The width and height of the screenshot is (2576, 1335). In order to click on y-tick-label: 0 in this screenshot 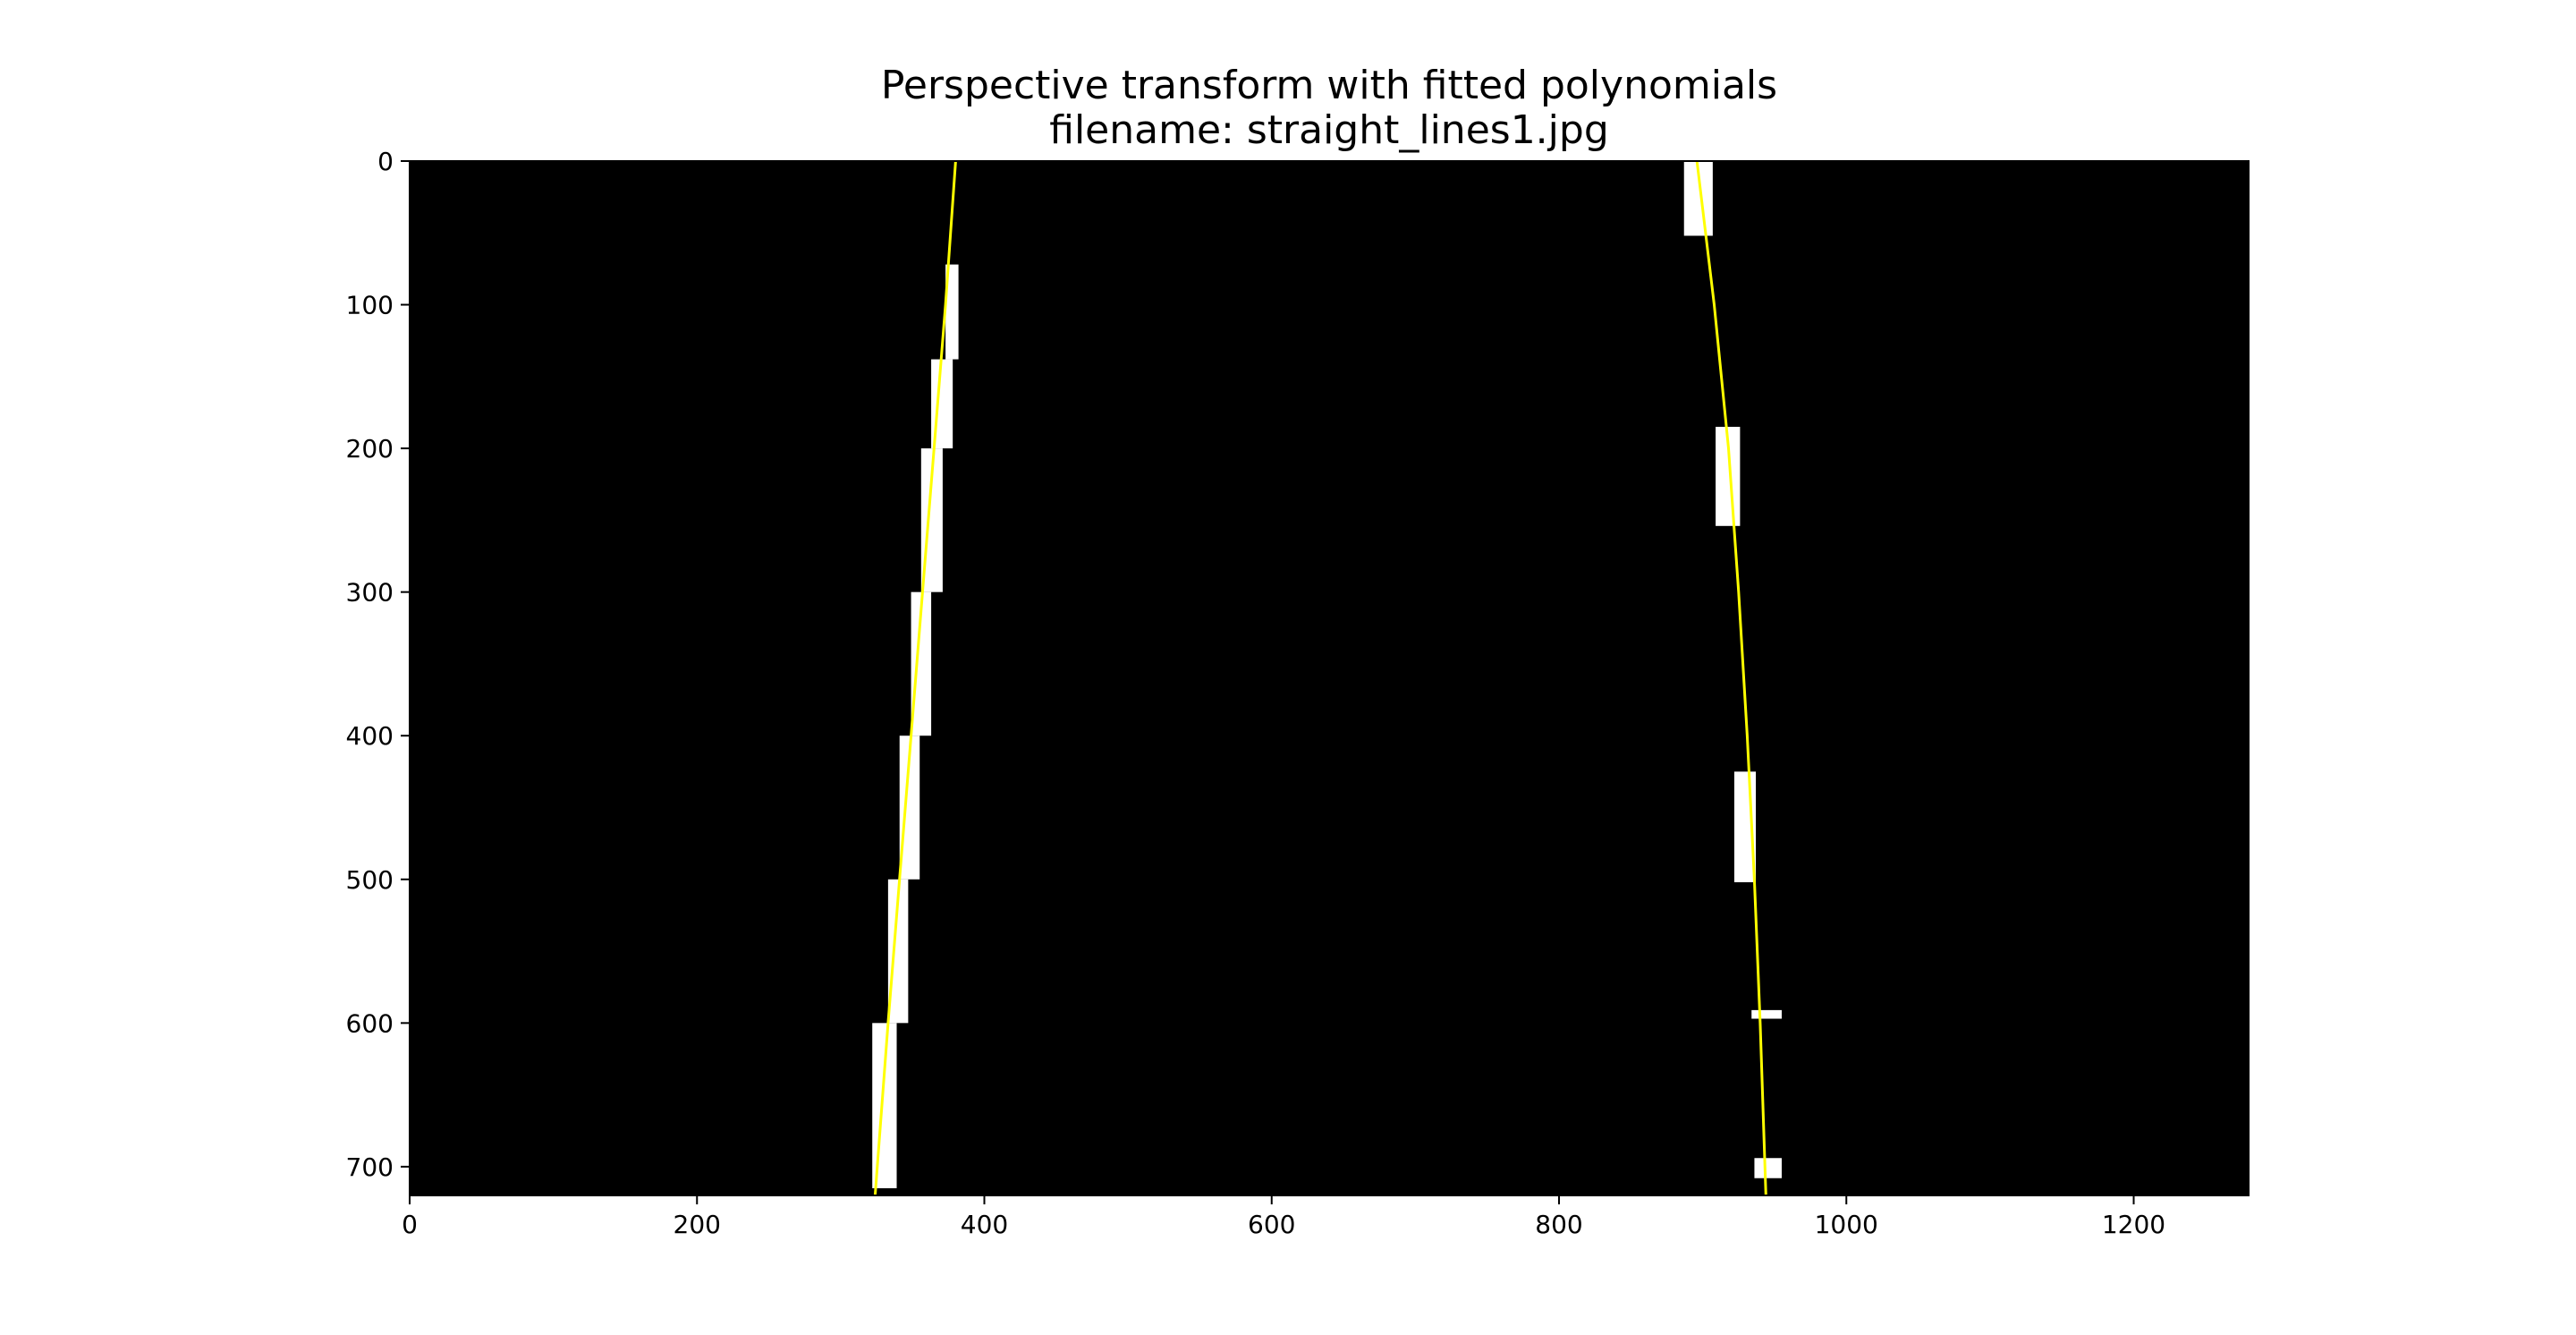, I will do `click(385, 161)`.